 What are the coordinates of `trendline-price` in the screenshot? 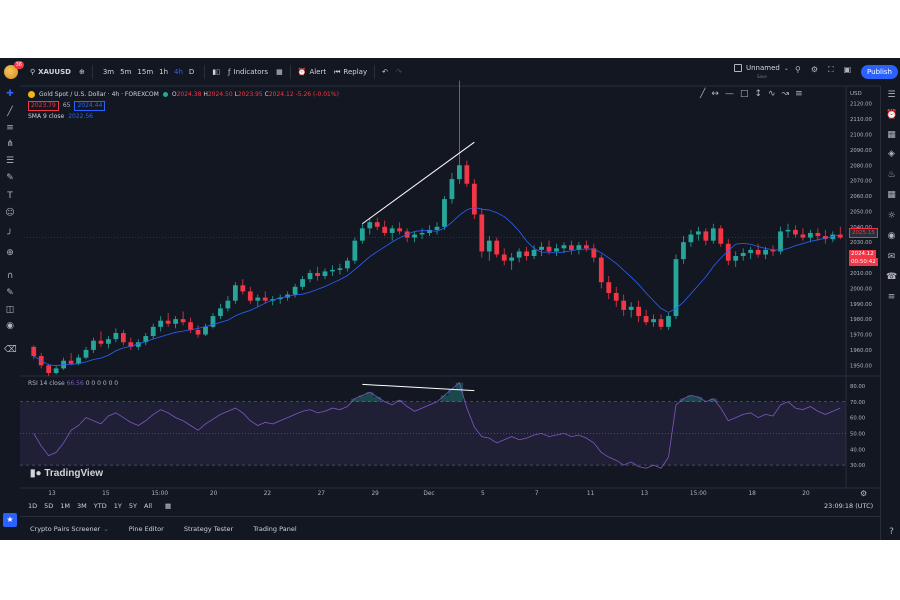 It's located at (418, 183).